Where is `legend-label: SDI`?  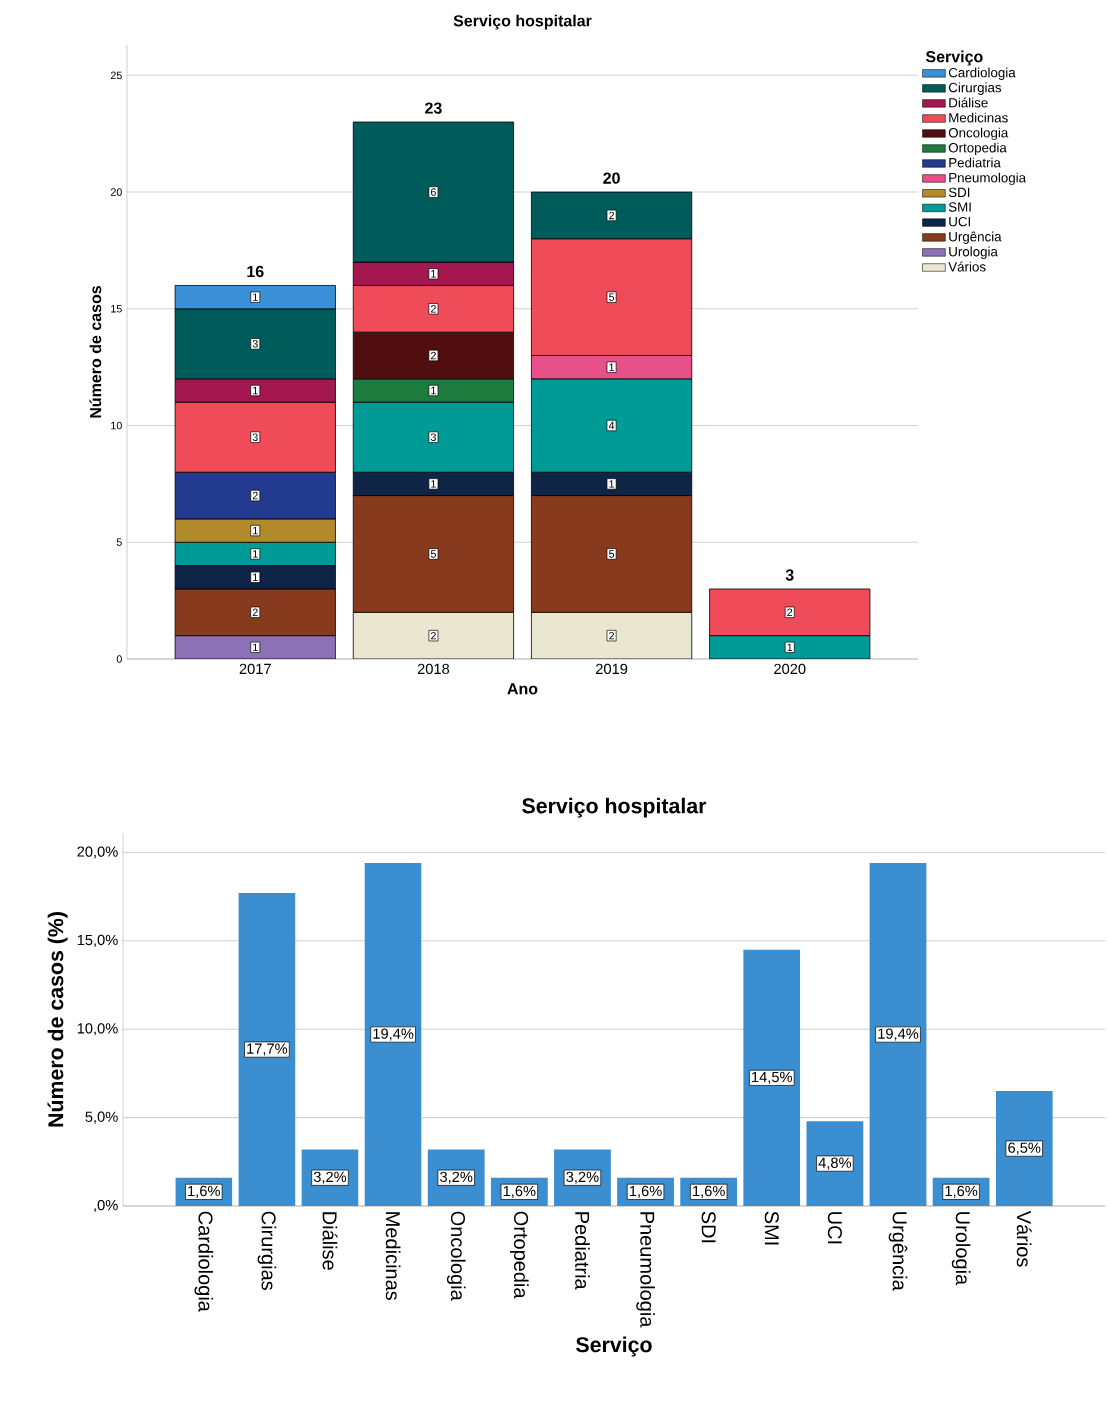
legend-label: SDI is located at coordinates (959, 192).